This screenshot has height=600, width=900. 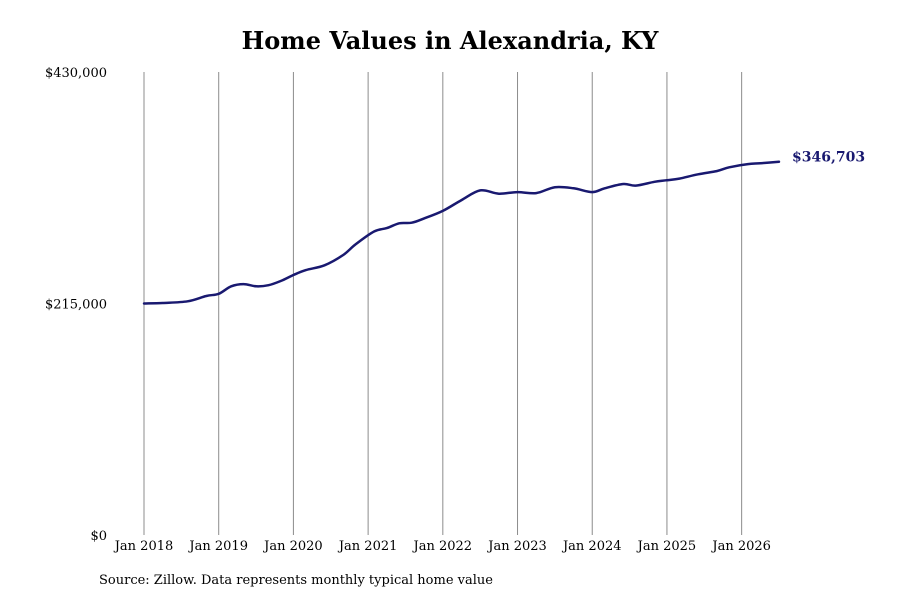 I want to click on chart-title: Home Values in Alexandria, KY, so click(x=450, y=40).